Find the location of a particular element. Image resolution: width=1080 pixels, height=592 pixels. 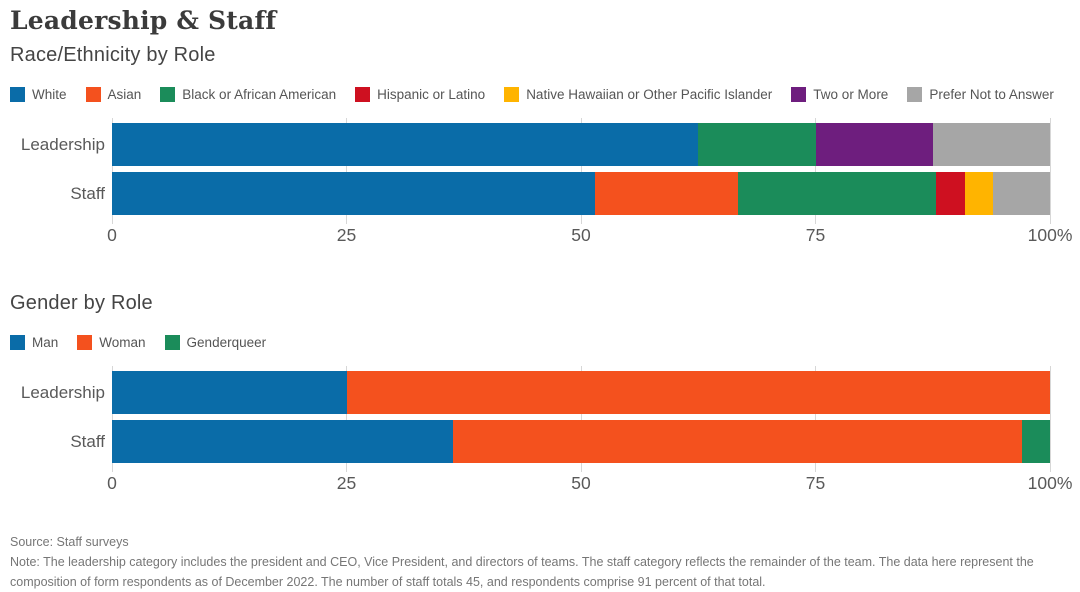

legend-label: Two or More is located at coordinates (851, 94).